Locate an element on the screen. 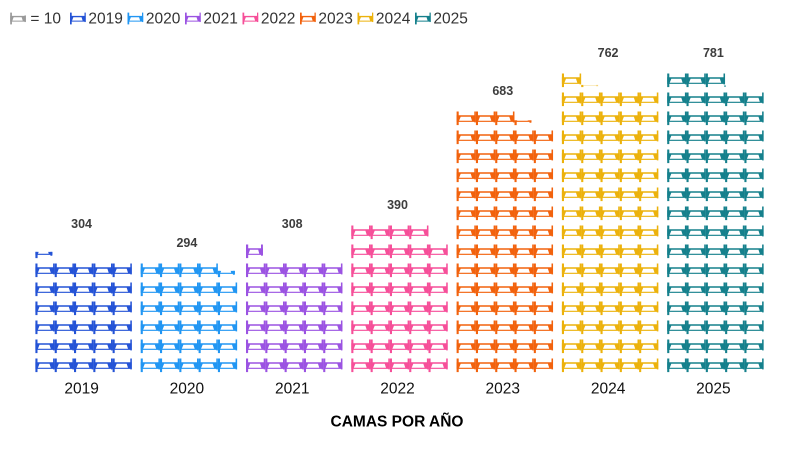 The height and width of the screenshot is (451, 794). svg-text: CAMAS POR AÑO is located at coordinates (397, 421).